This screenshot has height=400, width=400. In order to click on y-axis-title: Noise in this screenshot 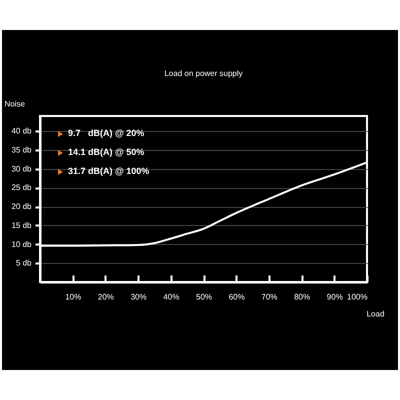, I will do `click(15, 104)`.